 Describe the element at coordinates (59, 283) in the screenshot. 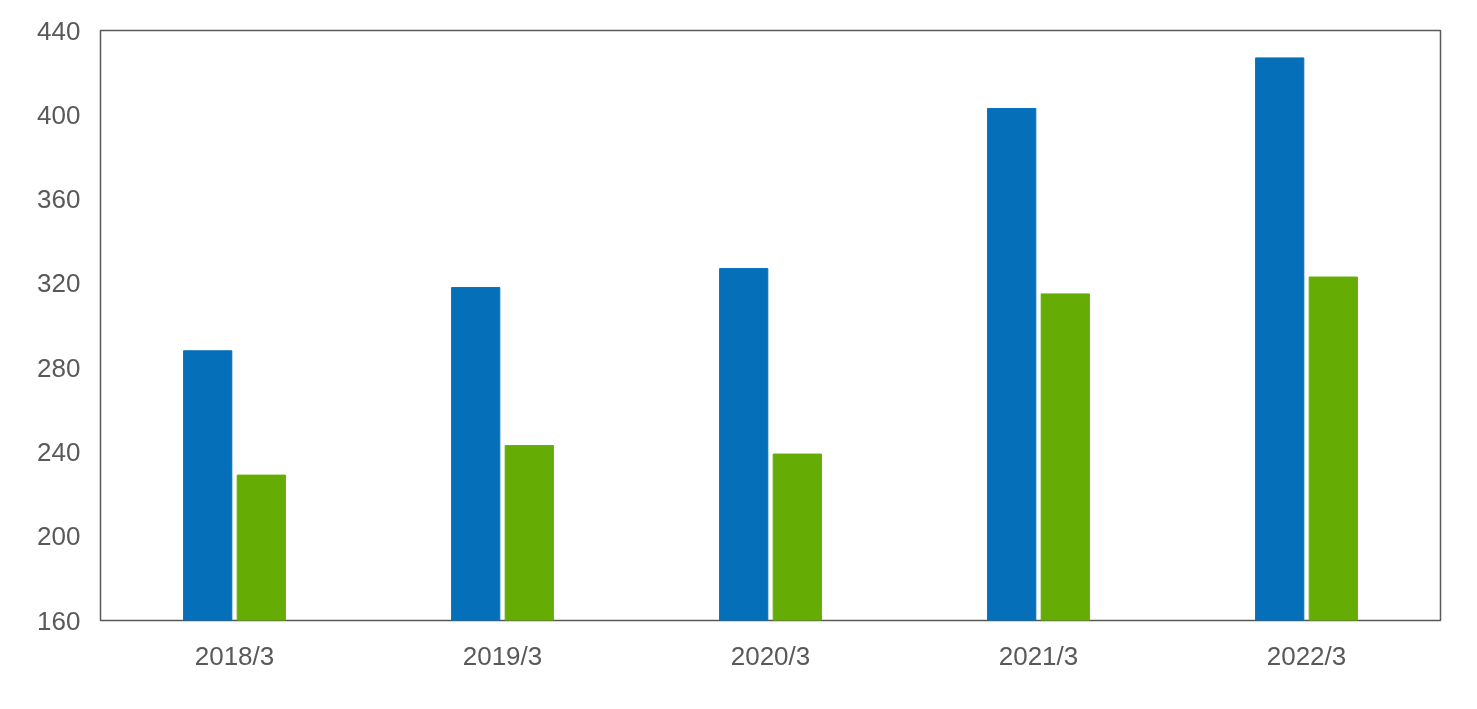

I see `y-tick-label: 320` at that location.